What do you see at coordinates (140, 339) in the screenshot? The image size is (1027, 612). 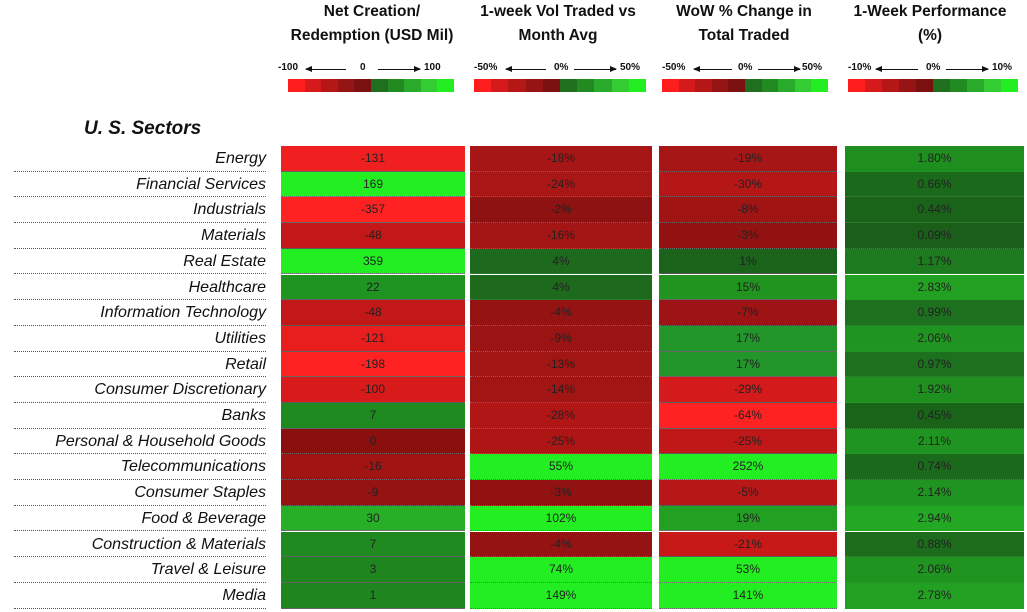 I see `row-label: Utilities` at bounding box center [140, 339].